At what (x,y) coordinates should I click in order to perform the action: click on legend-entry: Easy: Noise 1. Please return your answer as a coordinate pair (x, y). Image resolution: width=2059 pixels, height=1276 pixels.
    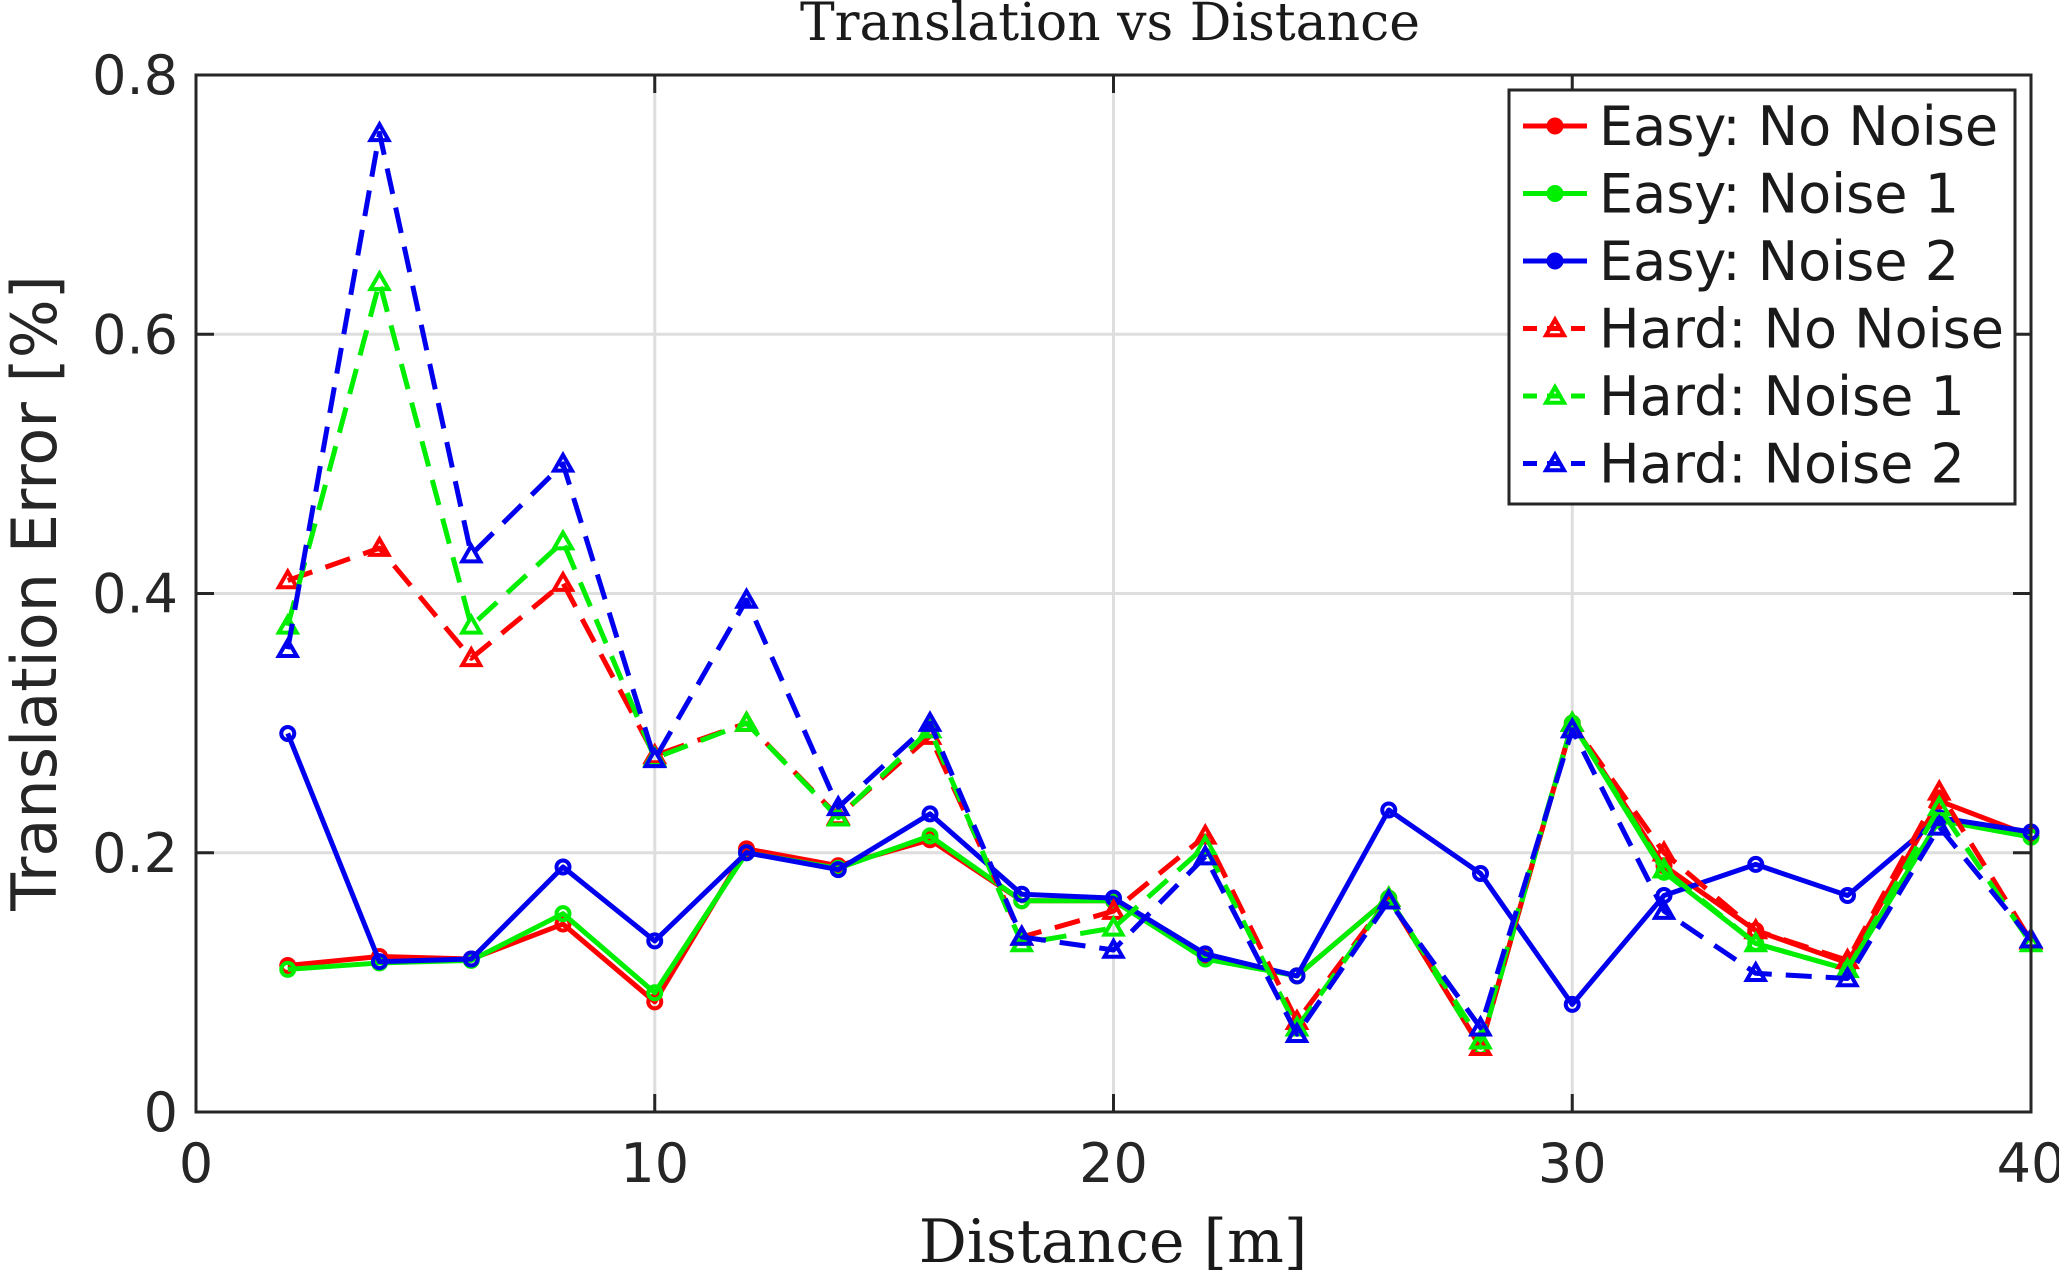
    Looking at the image, I should click on (1741, 194).